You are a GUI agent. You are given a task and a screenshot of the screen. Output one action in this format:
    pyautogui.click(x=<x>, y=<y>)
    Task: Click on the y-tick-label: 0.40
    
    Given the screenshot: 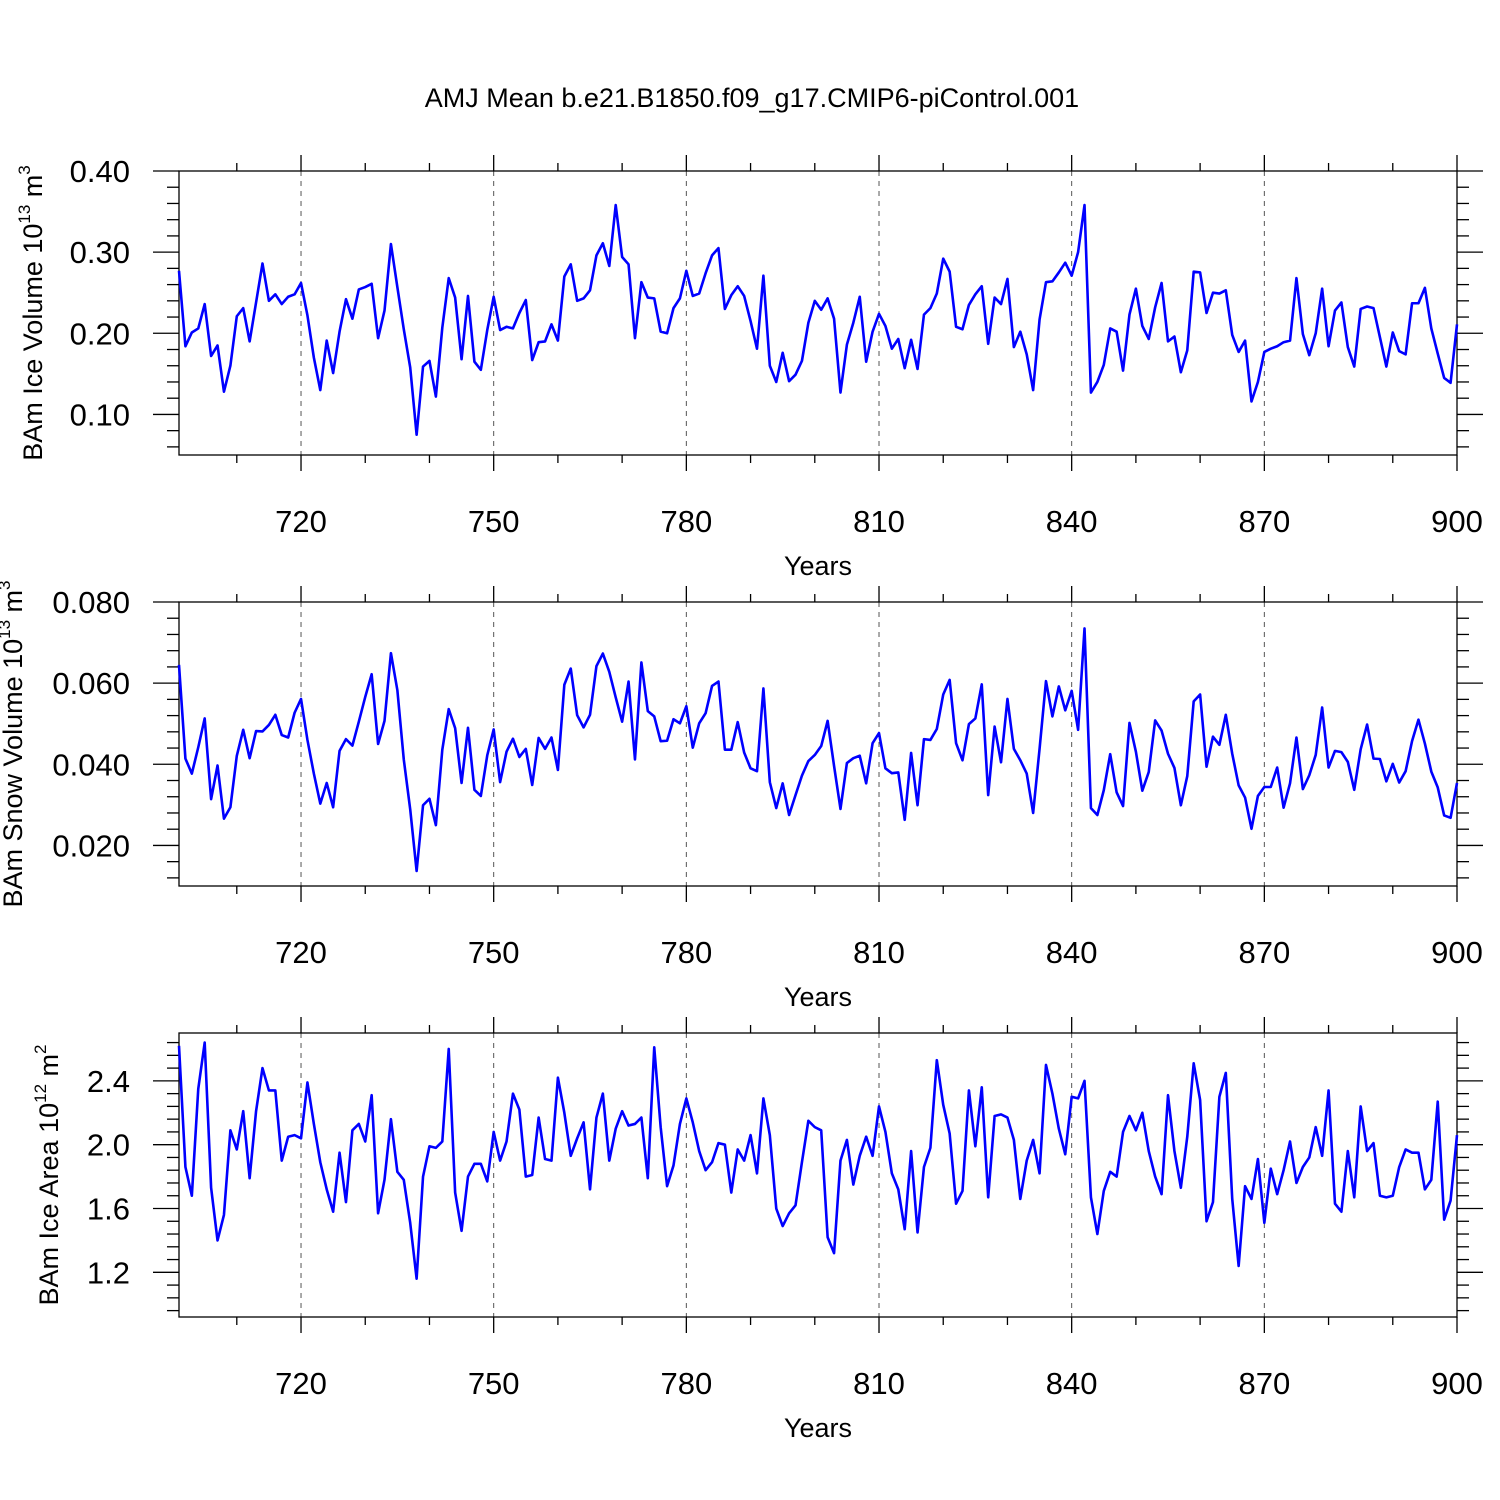 What is the action you would take?
    pyautogui.click(x=100, y=171)
    